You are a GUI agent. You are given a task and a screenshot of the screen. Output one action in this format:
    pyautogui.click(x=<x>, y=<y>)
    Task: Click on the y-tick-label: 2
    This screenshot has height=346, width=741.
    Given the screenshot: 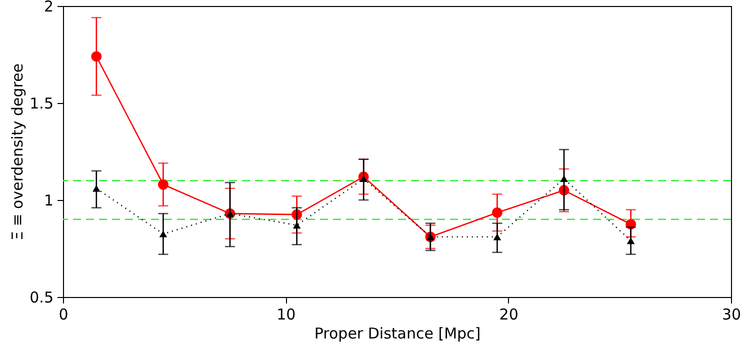 What is the action you would take?
    pyautogui.click(x=49, y=8)
    